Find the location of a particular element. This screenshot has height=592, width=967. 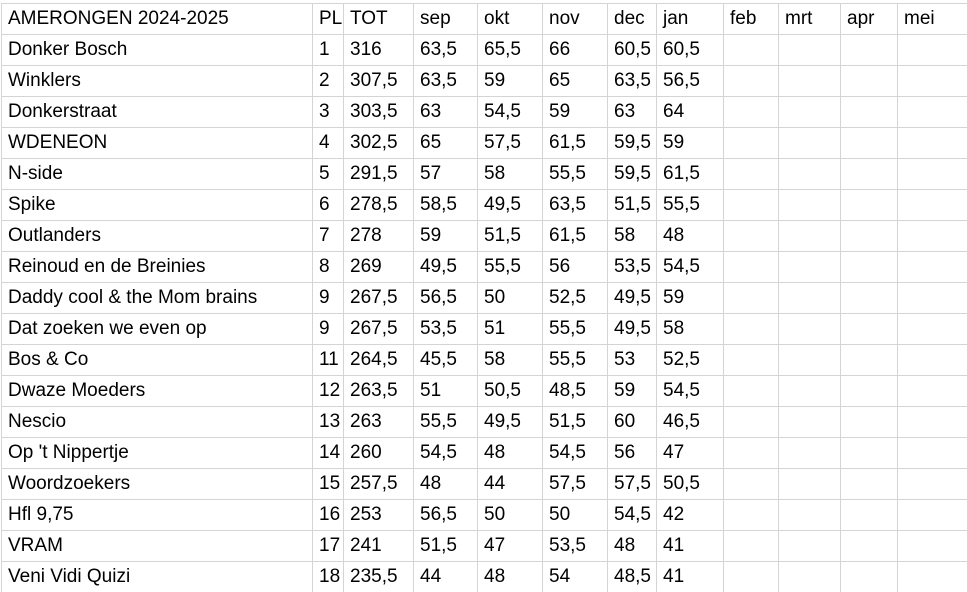

place-cell: 13 is located at coordinates (328, 422).